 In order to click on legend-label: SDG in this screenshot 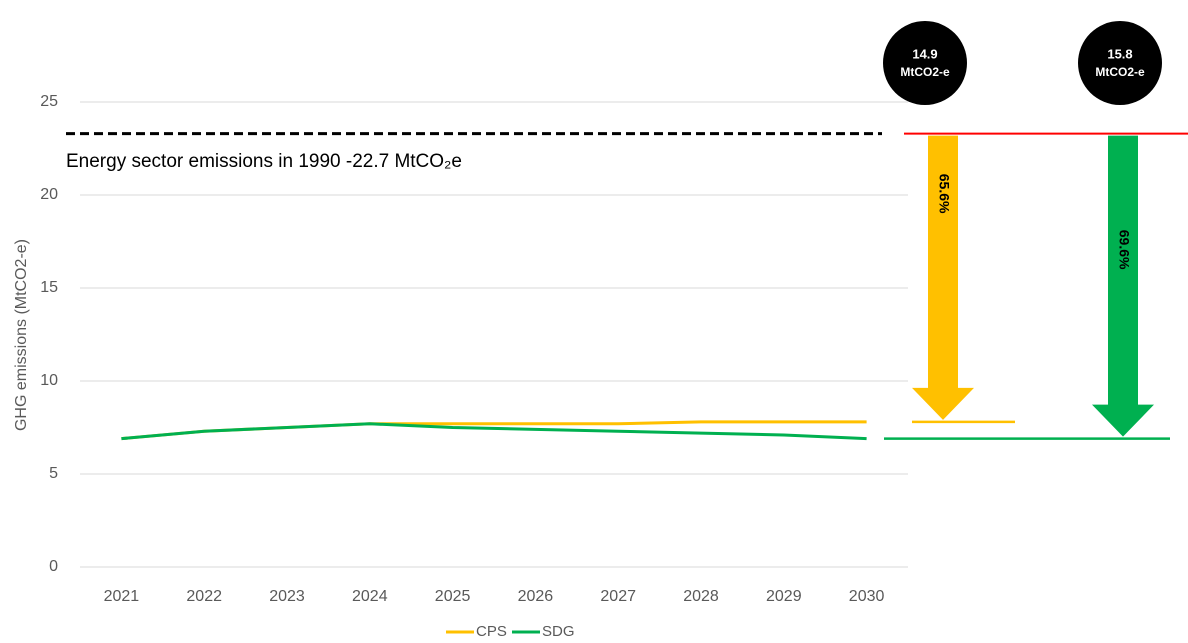, I will do `click(558, 631)`.